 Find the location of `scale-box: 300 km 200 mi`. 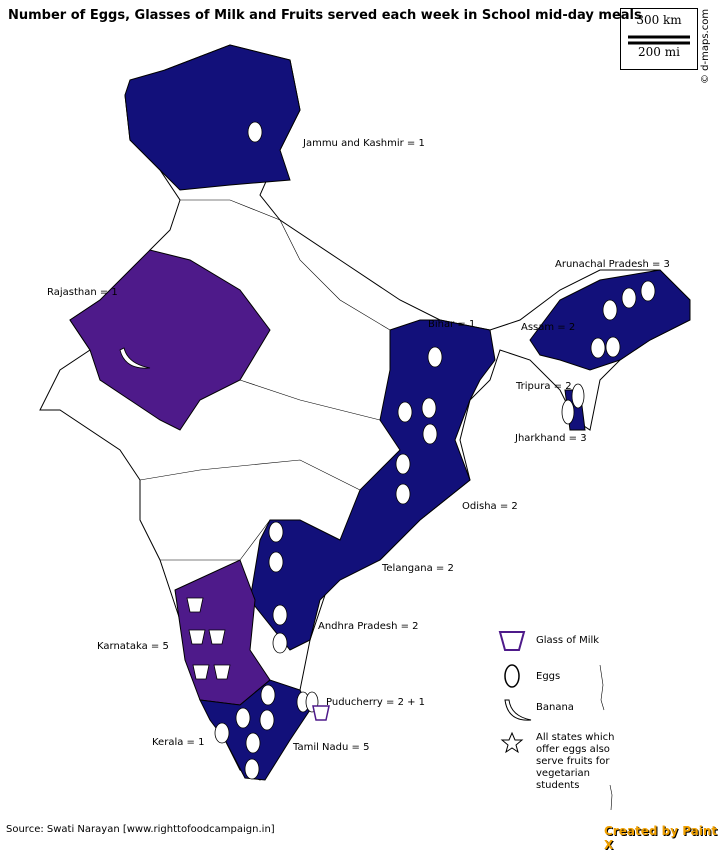

scale-box: 300 km 200 mi is located at coordinates (659, 39).